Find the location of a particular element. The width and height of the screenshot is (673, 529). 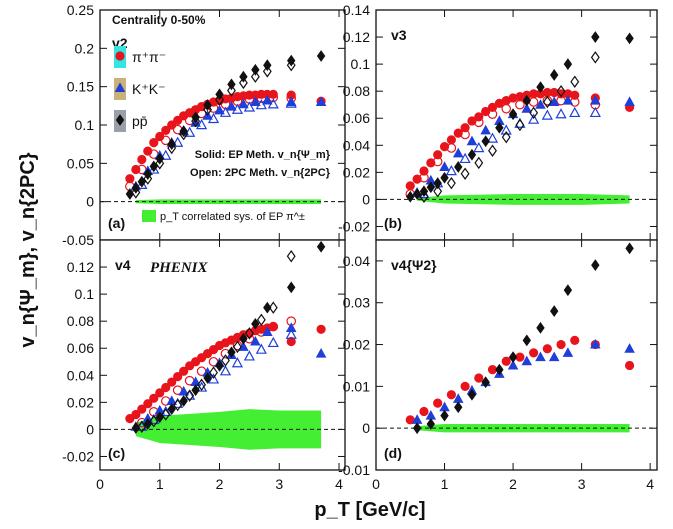

y-tick-label: 0.08 is located at coordinates (80, 321).